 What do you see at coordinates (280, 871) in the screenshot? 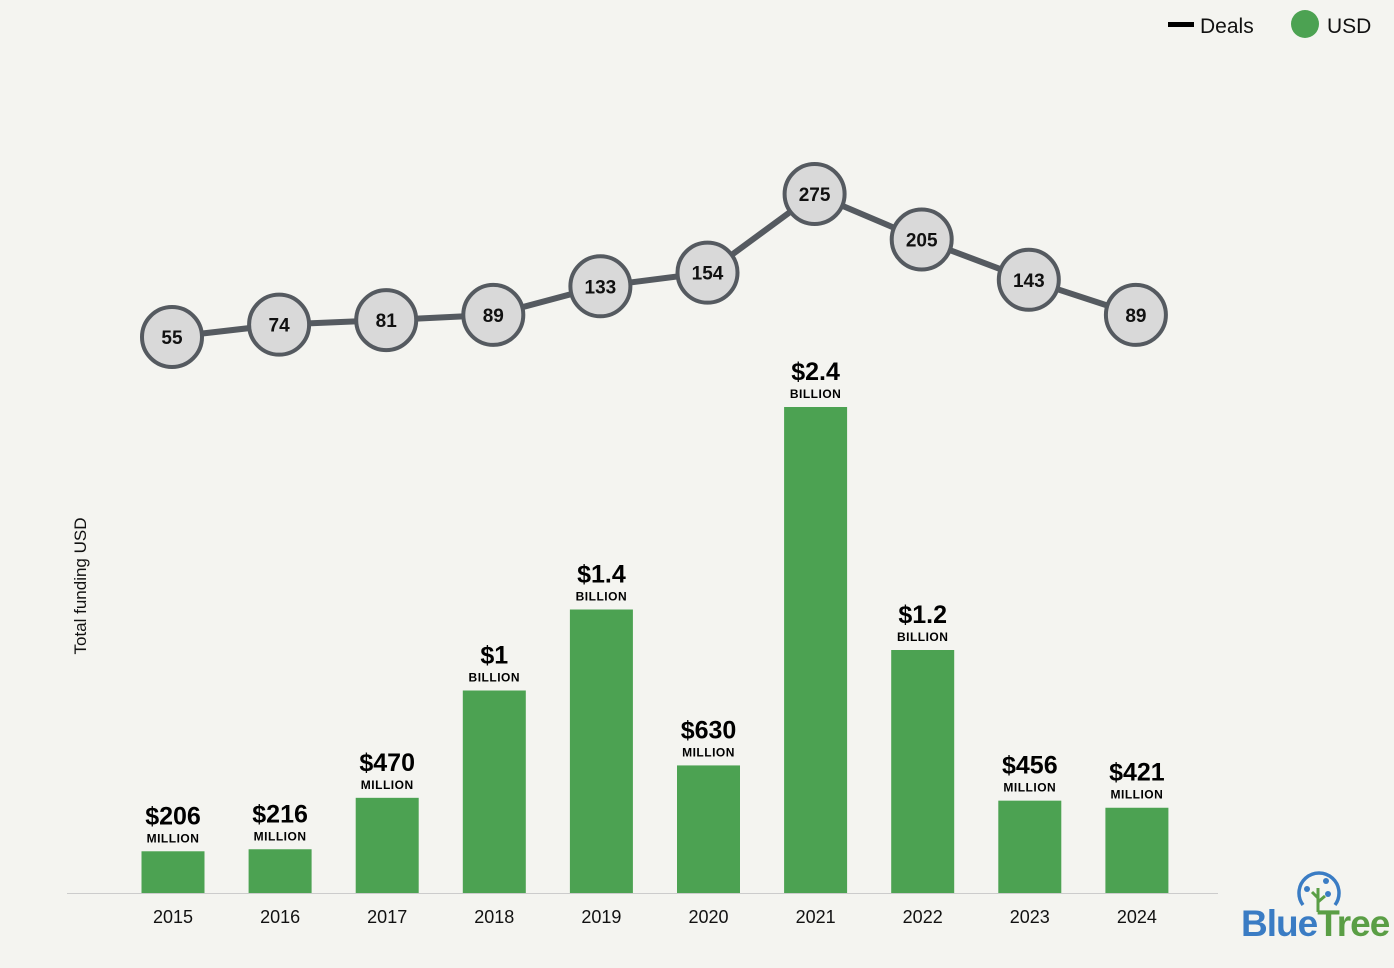
I see `bar-2016` at bounding box center [280, 871].